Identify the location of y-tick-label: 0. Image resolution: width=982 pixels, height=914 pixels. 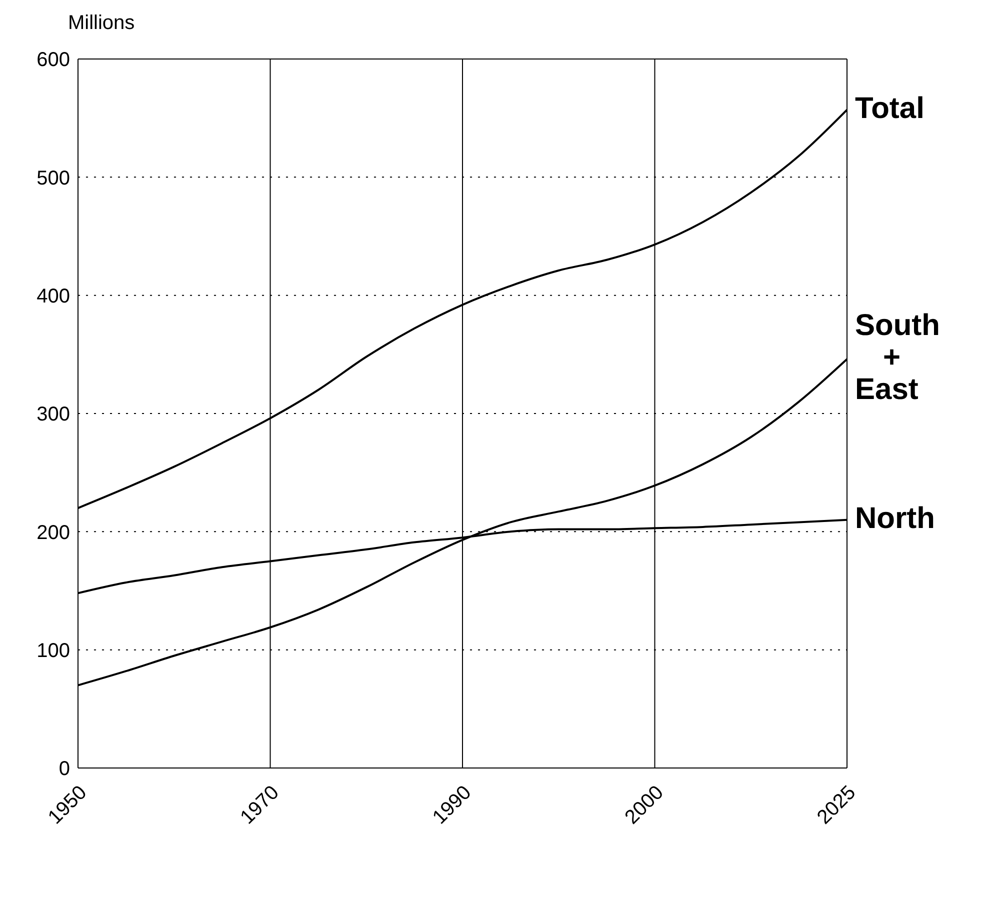
(64, 769).